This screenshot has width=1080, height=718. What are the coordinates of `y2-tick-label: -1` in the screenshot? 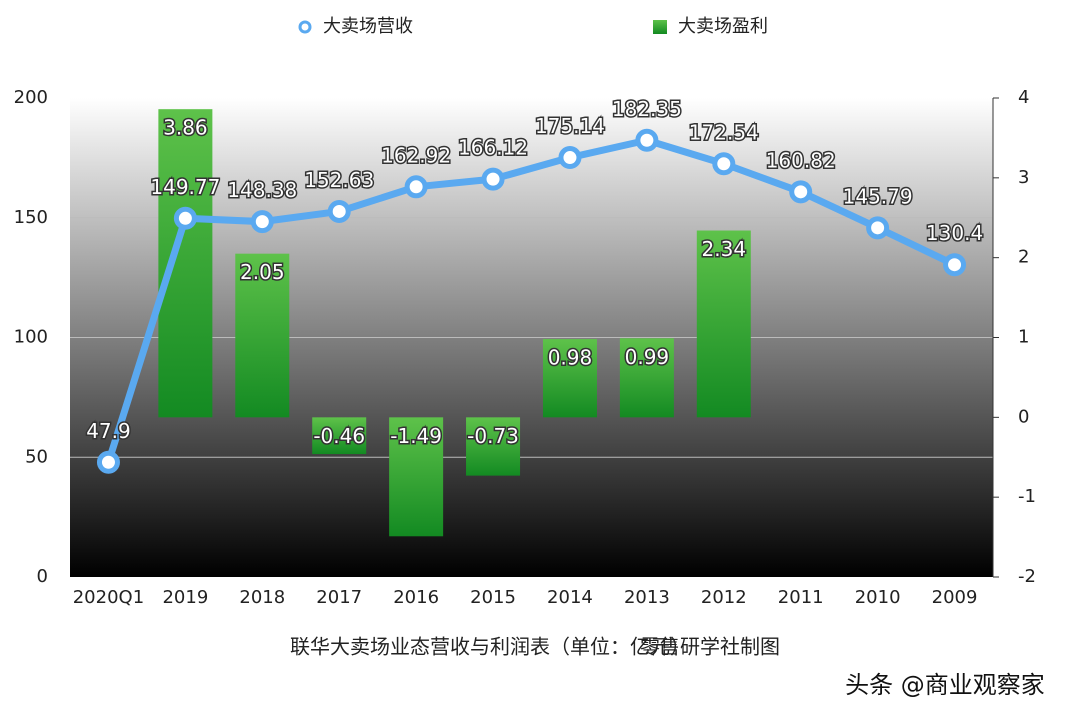 It's located at (1027, 496).